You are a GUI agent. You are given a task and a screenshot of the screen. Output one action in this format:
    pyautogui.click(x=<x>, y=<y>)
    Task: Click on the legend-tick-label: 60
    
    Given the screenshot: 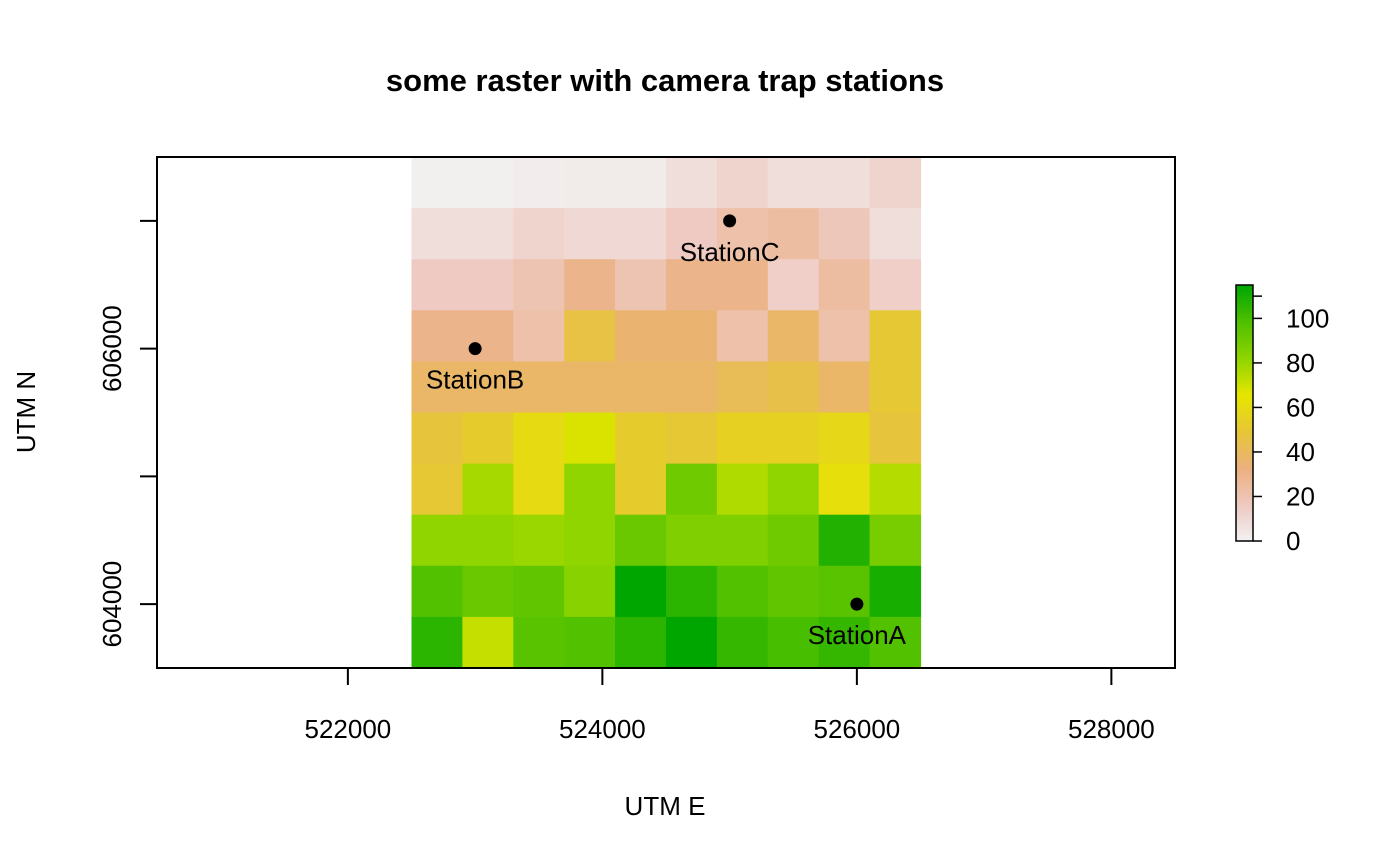 What is the action you would take?
    pyautogui.click(x=1300, y=407)
    